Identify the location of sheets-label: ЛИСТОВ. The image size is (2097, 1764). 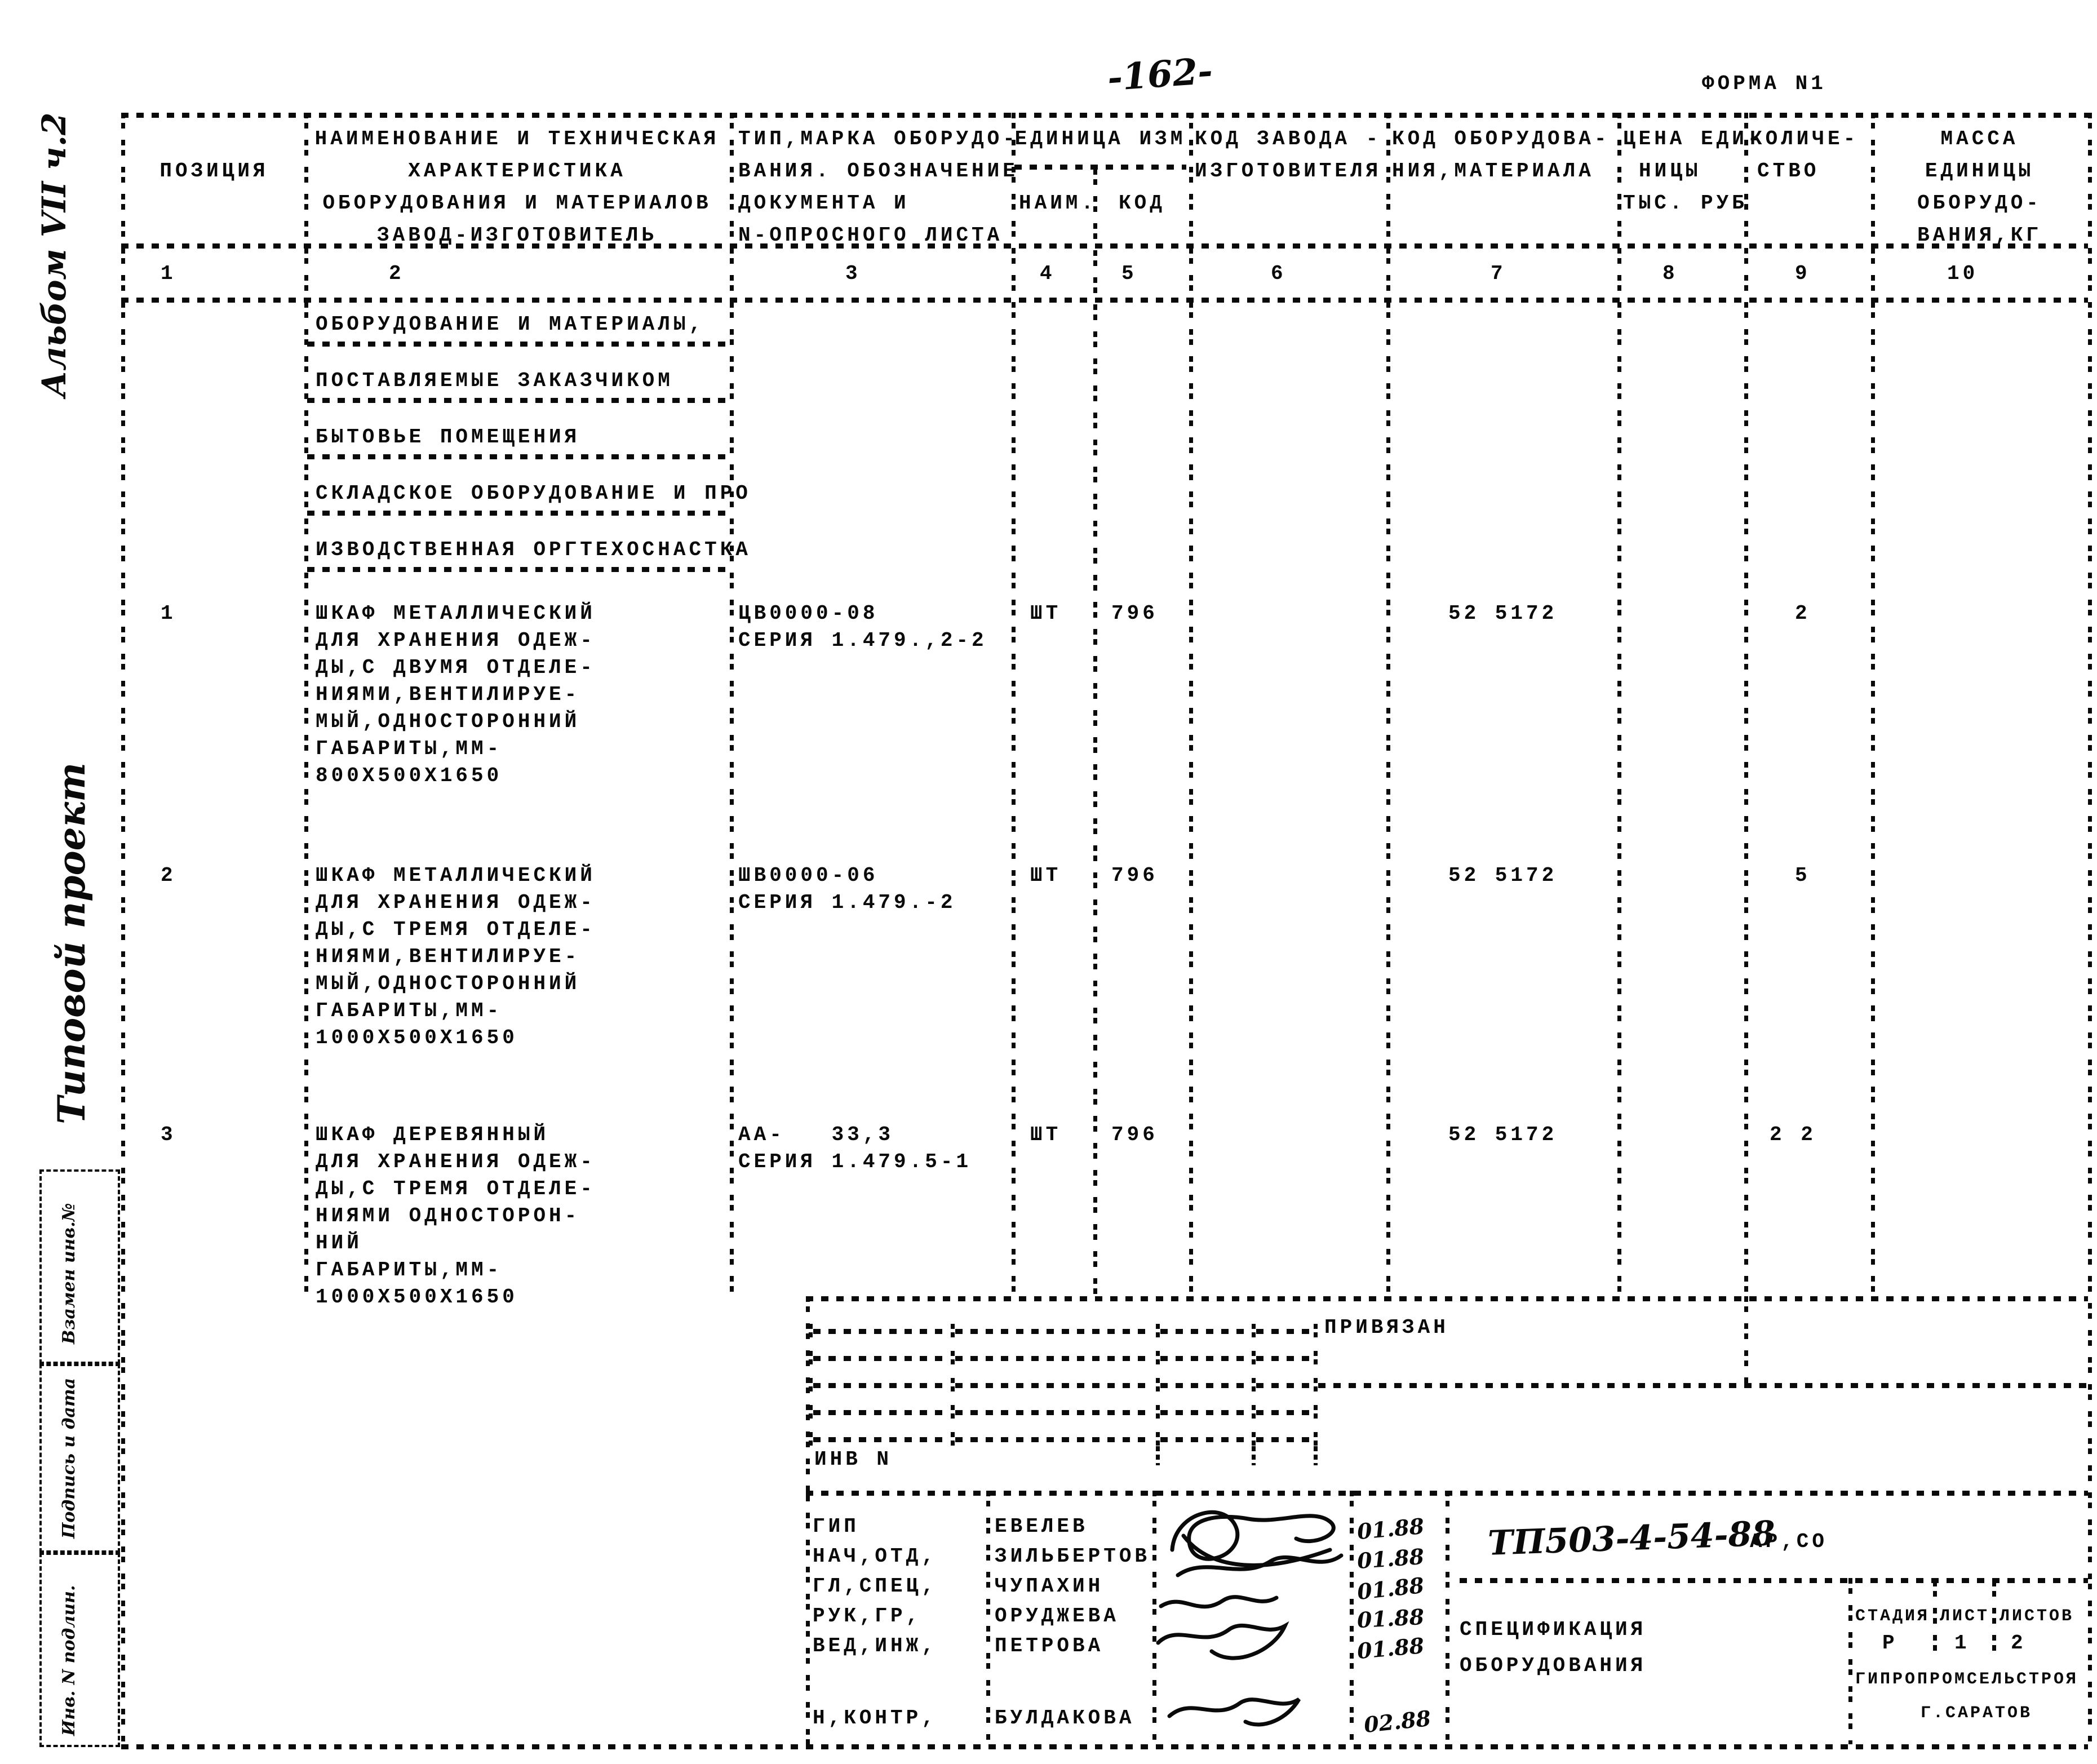
(2037, 1616).